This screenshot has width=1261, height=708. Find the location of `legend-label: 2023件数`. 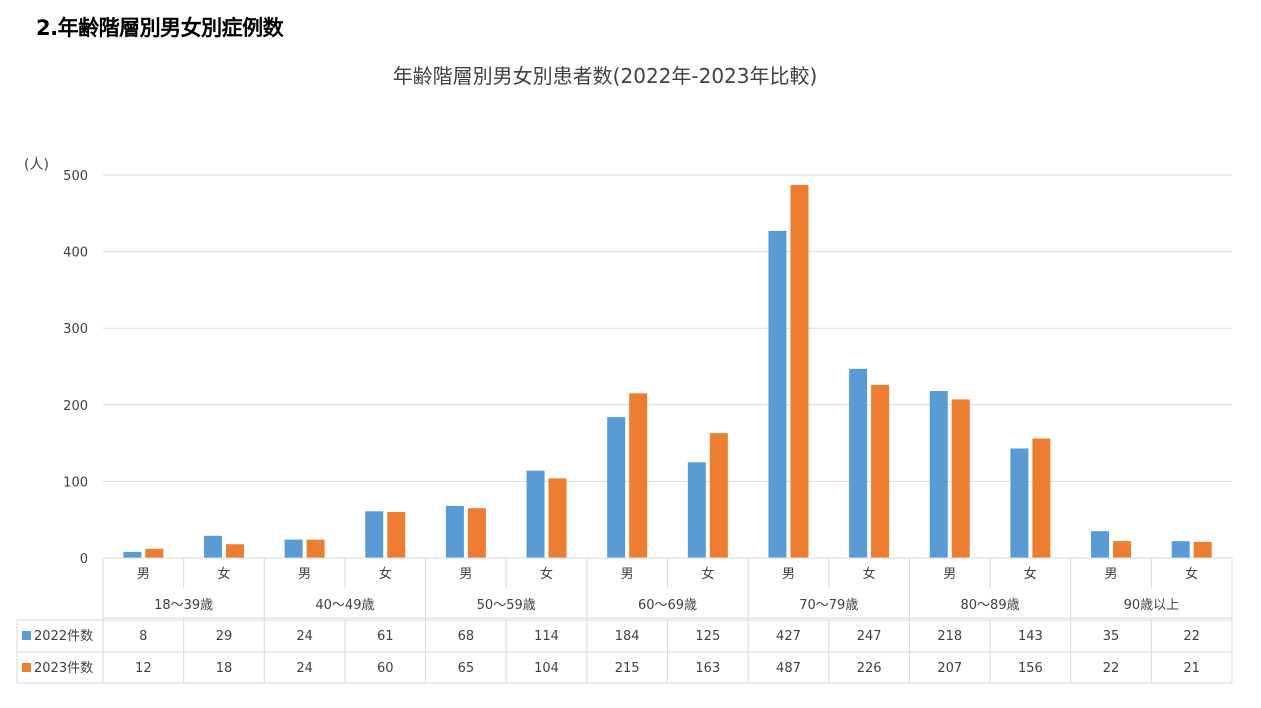

legend-label: 2023件数 is located at coordinates (63, 668).